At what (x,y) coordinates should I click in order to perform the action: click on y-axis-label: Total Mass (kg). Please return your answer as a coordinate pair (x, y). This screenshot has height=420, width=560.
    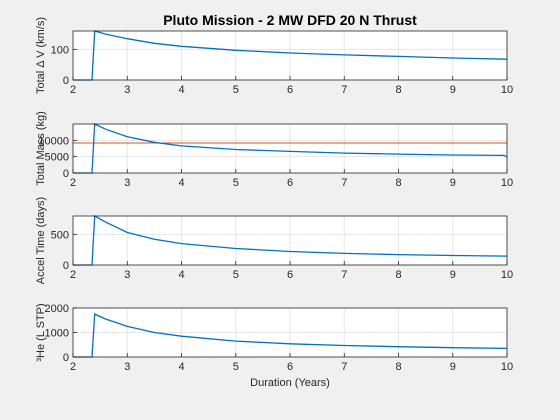
    Looking at the image, I should click on (41, 148).